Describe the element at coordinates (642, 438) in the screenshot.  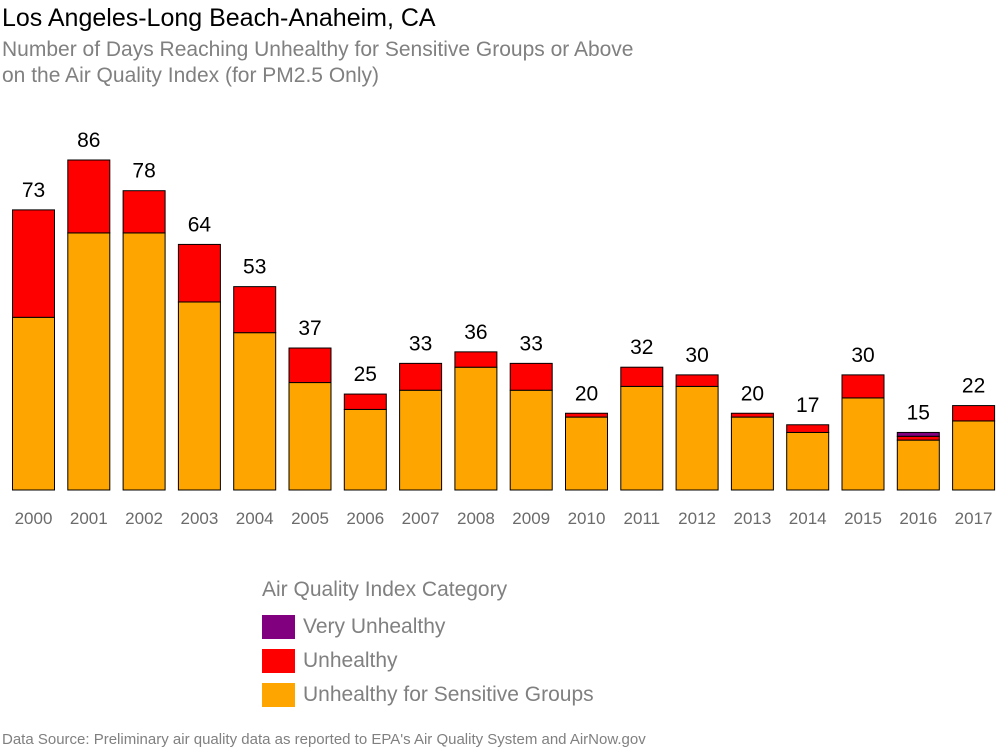
I see `bar-2011-unhealthy-for-sensitive-groups` at that location.